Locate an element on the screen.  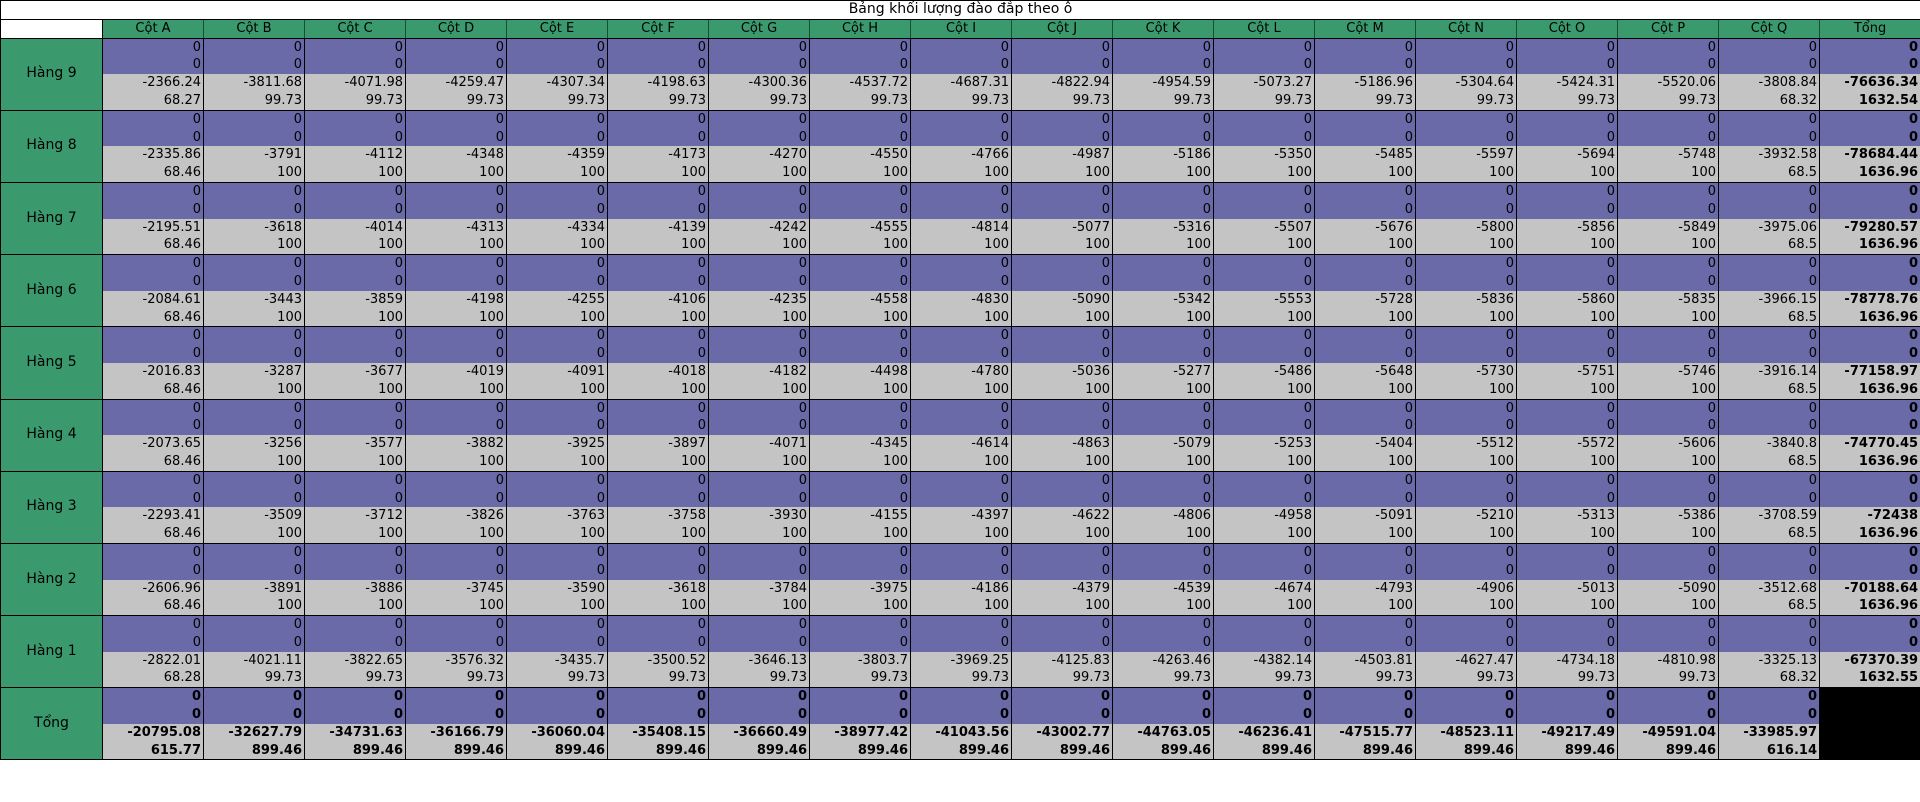
column-header: Cột P is located at coordinates (1668, 28).